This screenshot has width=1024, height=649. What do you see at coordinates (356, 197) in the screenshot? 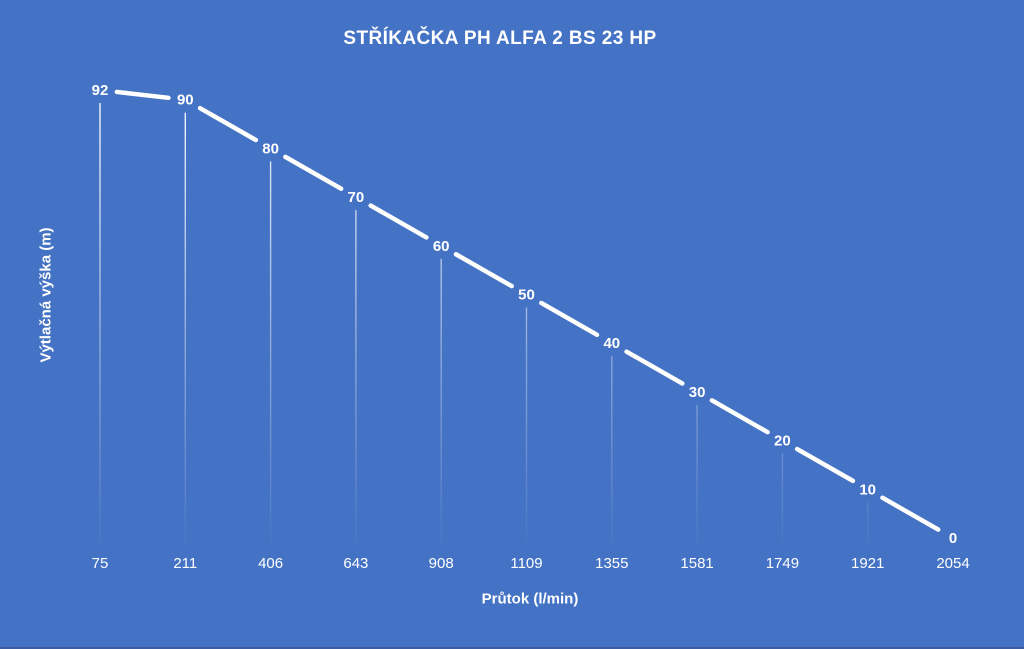
I see `data-label: 70` at bounding box center [356, 197].